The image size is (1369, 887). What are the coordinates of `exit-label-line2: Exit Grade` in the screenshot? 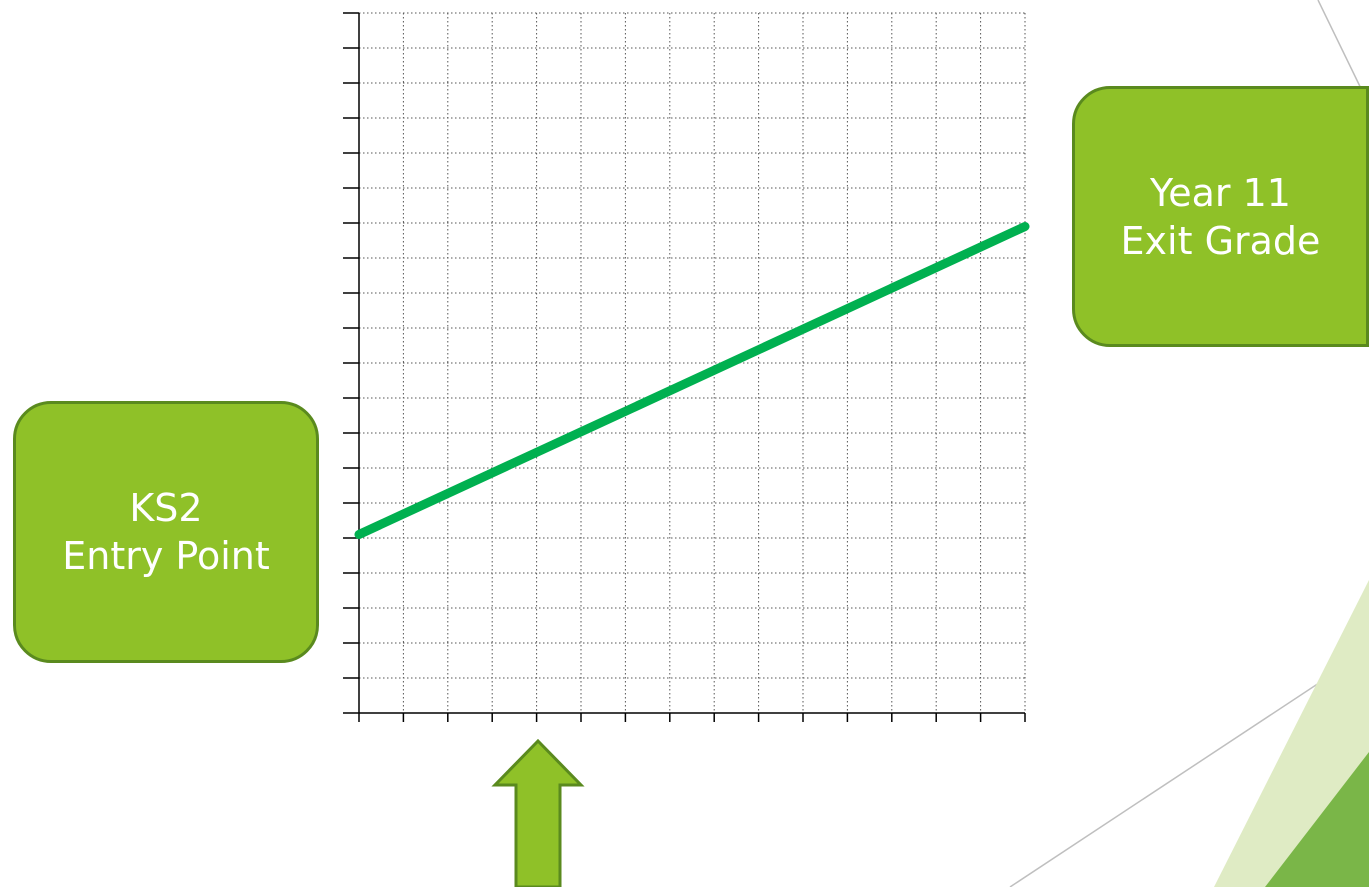 It's located at (1220, 240).